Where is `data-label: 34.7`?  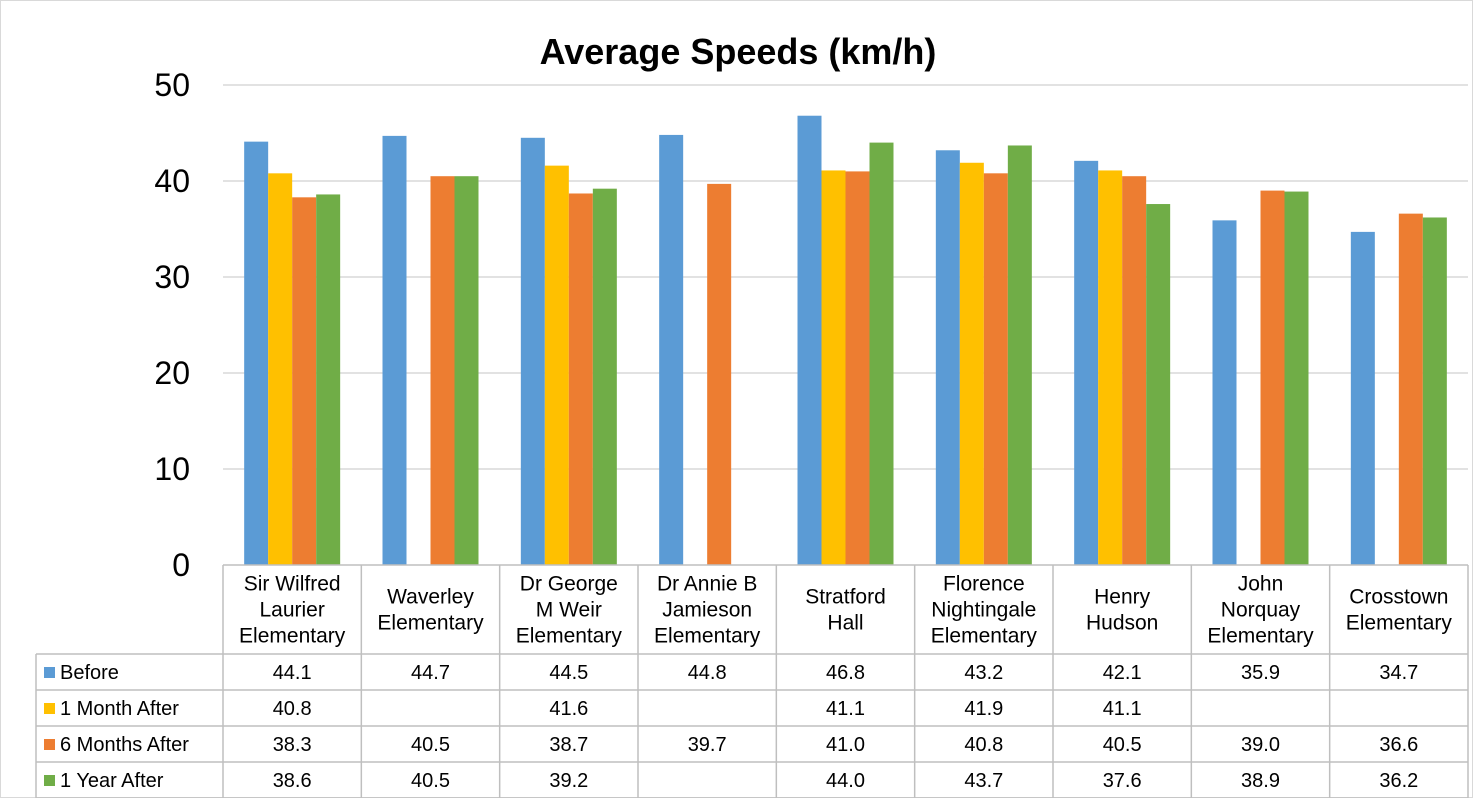 data-label: 34.7 is located at coordinates (1398, 673).